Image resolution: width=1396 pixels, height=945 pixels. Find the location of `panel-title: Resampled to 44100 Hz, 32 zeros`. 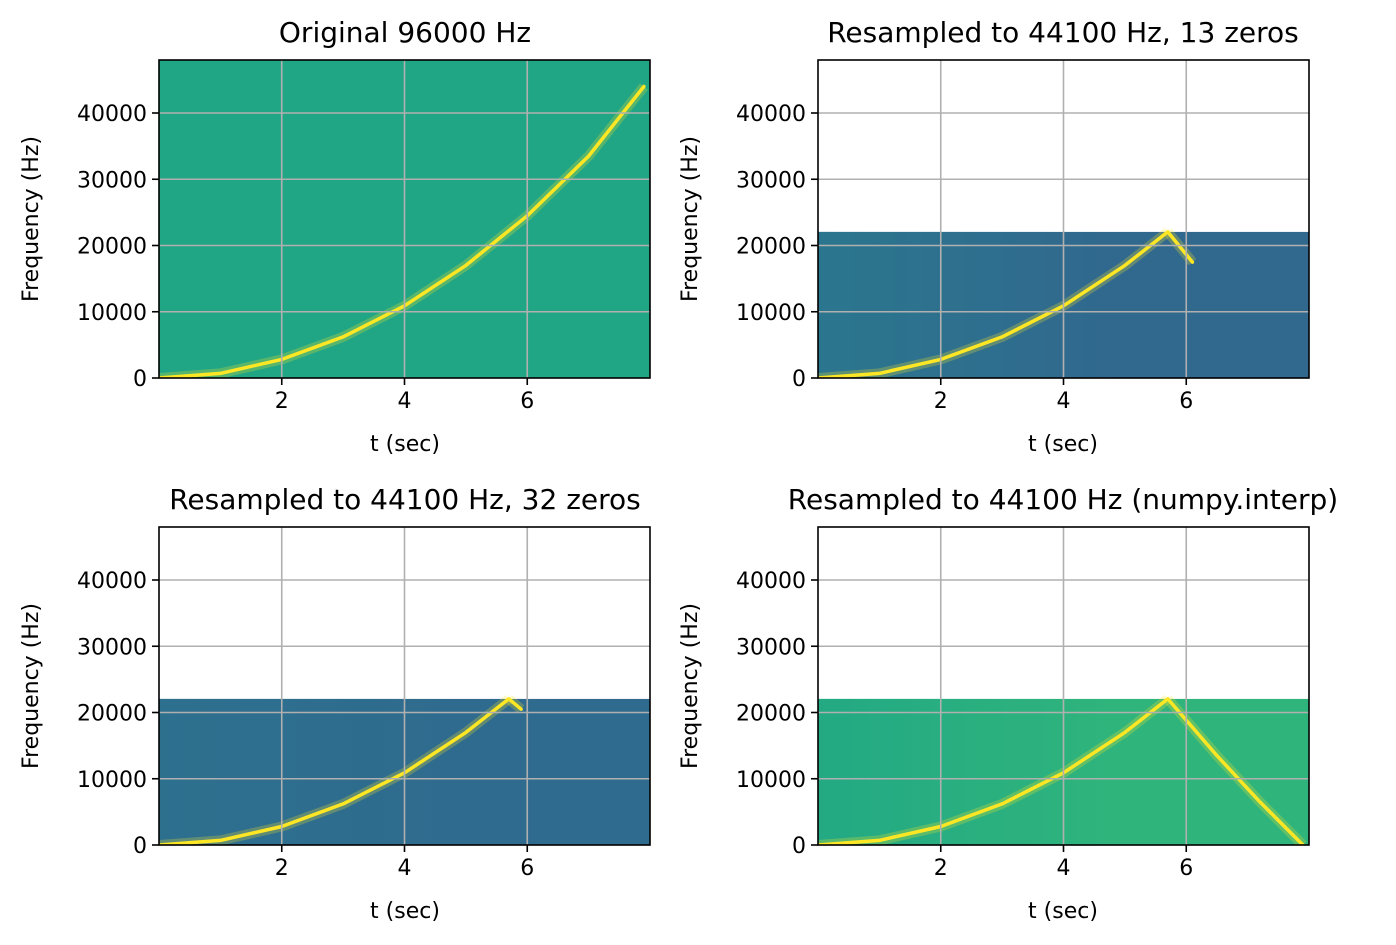

panel-title: Resampled to 44100 Hz, 32 zeros is located at coordinates (405, 499).